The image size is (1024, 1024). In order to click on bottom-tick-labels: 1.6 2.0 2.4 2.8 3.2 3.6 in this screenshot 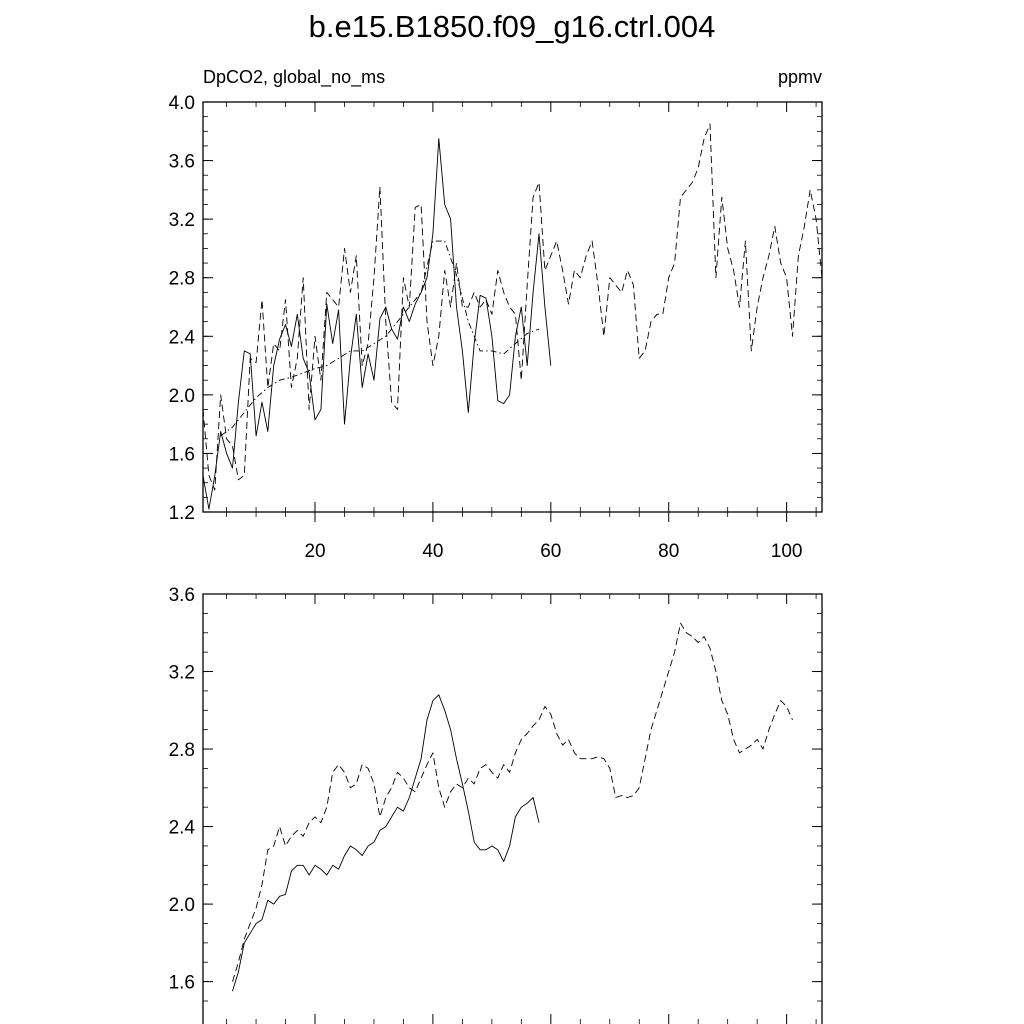, I will do `click(182, 789)`.